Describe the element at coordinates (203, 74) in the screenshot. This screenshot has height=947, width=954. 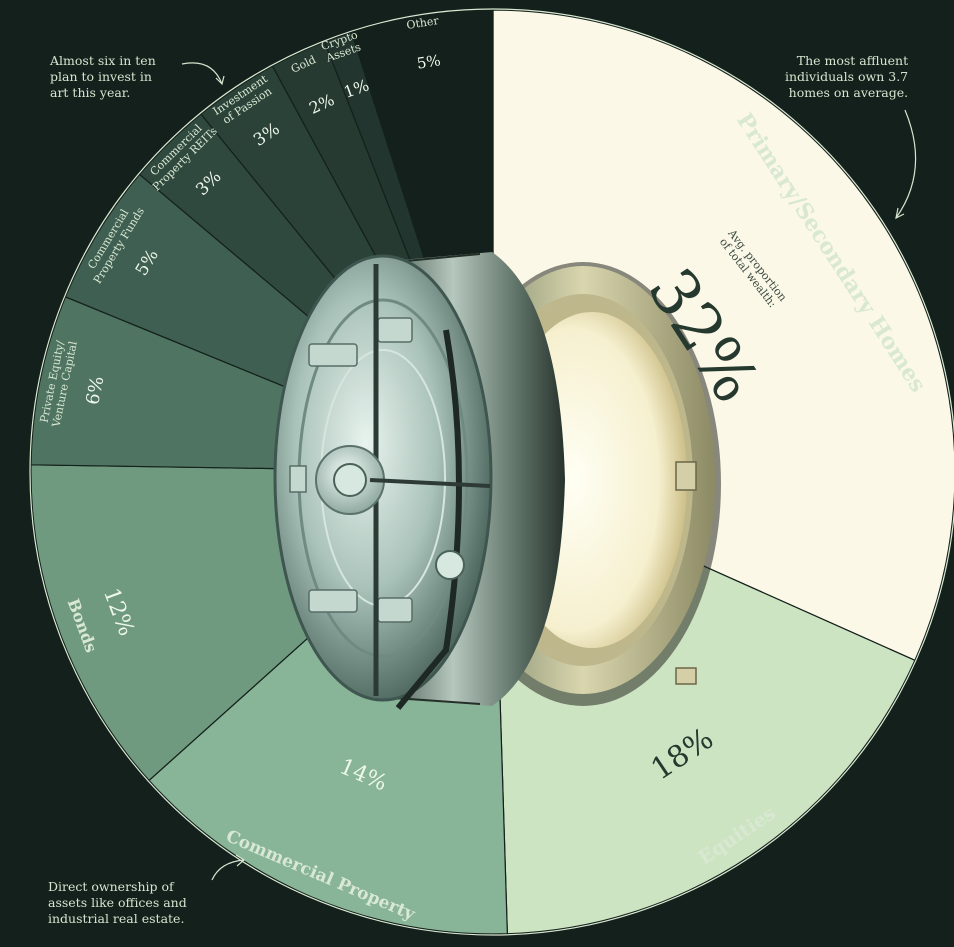
I see `arrow-art` at that location.